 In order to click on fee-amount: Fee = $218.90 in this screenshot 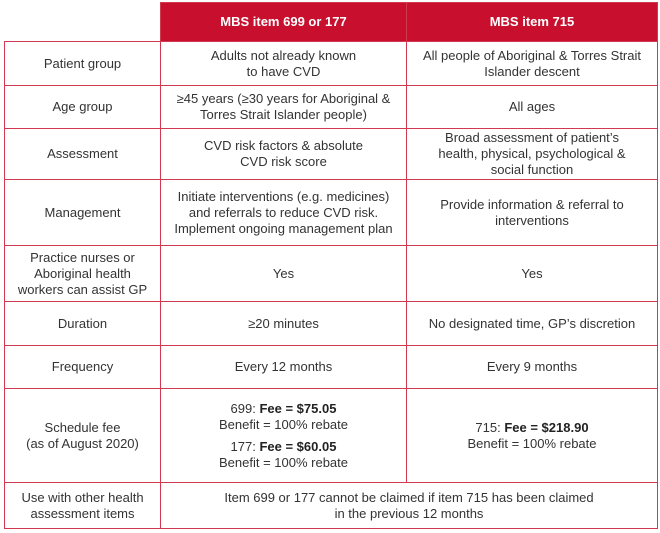, I will do `click(546, 427)`.